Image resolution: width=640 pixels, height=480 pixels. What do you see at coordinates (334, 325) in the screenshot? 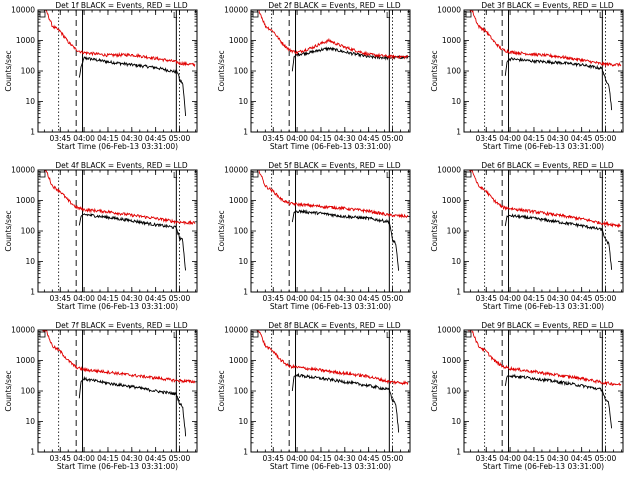
I see `panel-title: Det 8f BLACK = Events, RED = LLD` at bounding box center [334, 325].